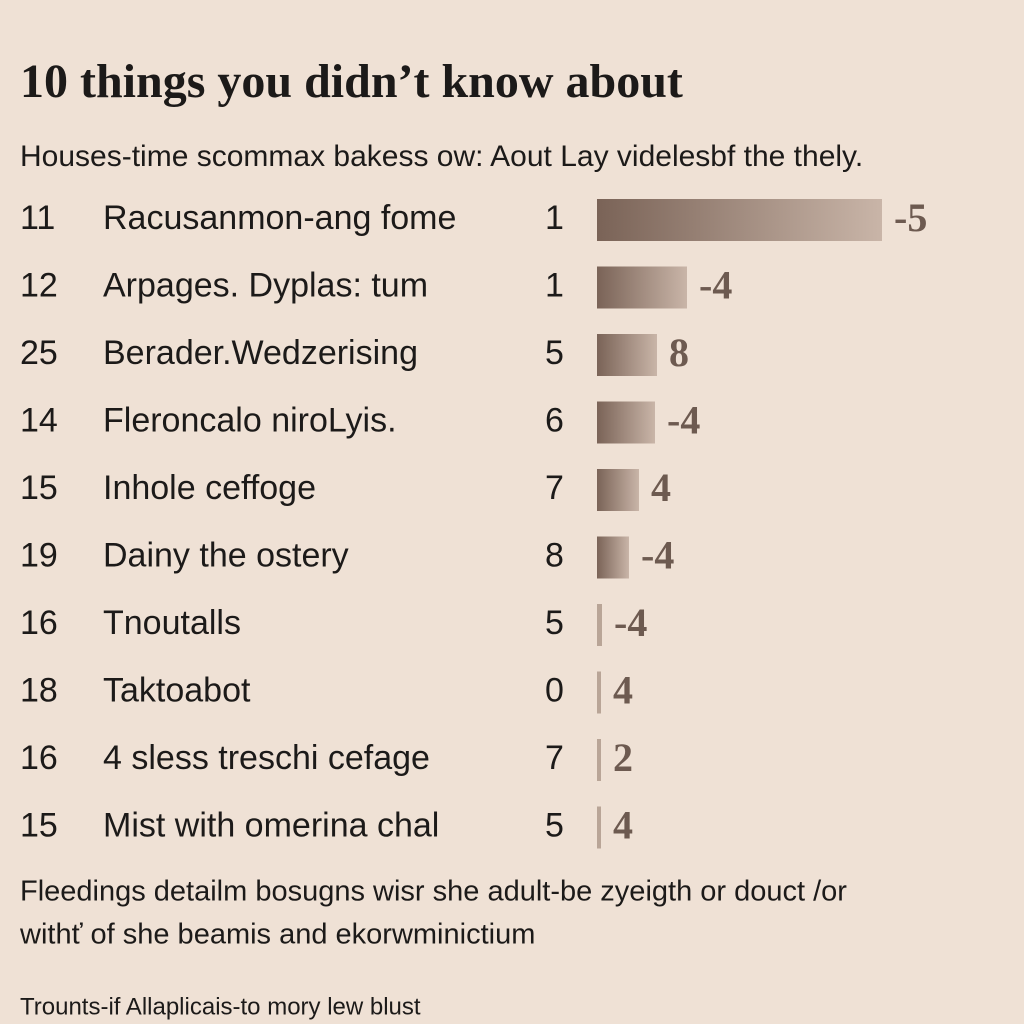 The height and width of the screenshot is (1024, 1024). Describe the element at coordinates (209, 488) in the screenshot. I see `label: Inhole ceffoge` at that location.